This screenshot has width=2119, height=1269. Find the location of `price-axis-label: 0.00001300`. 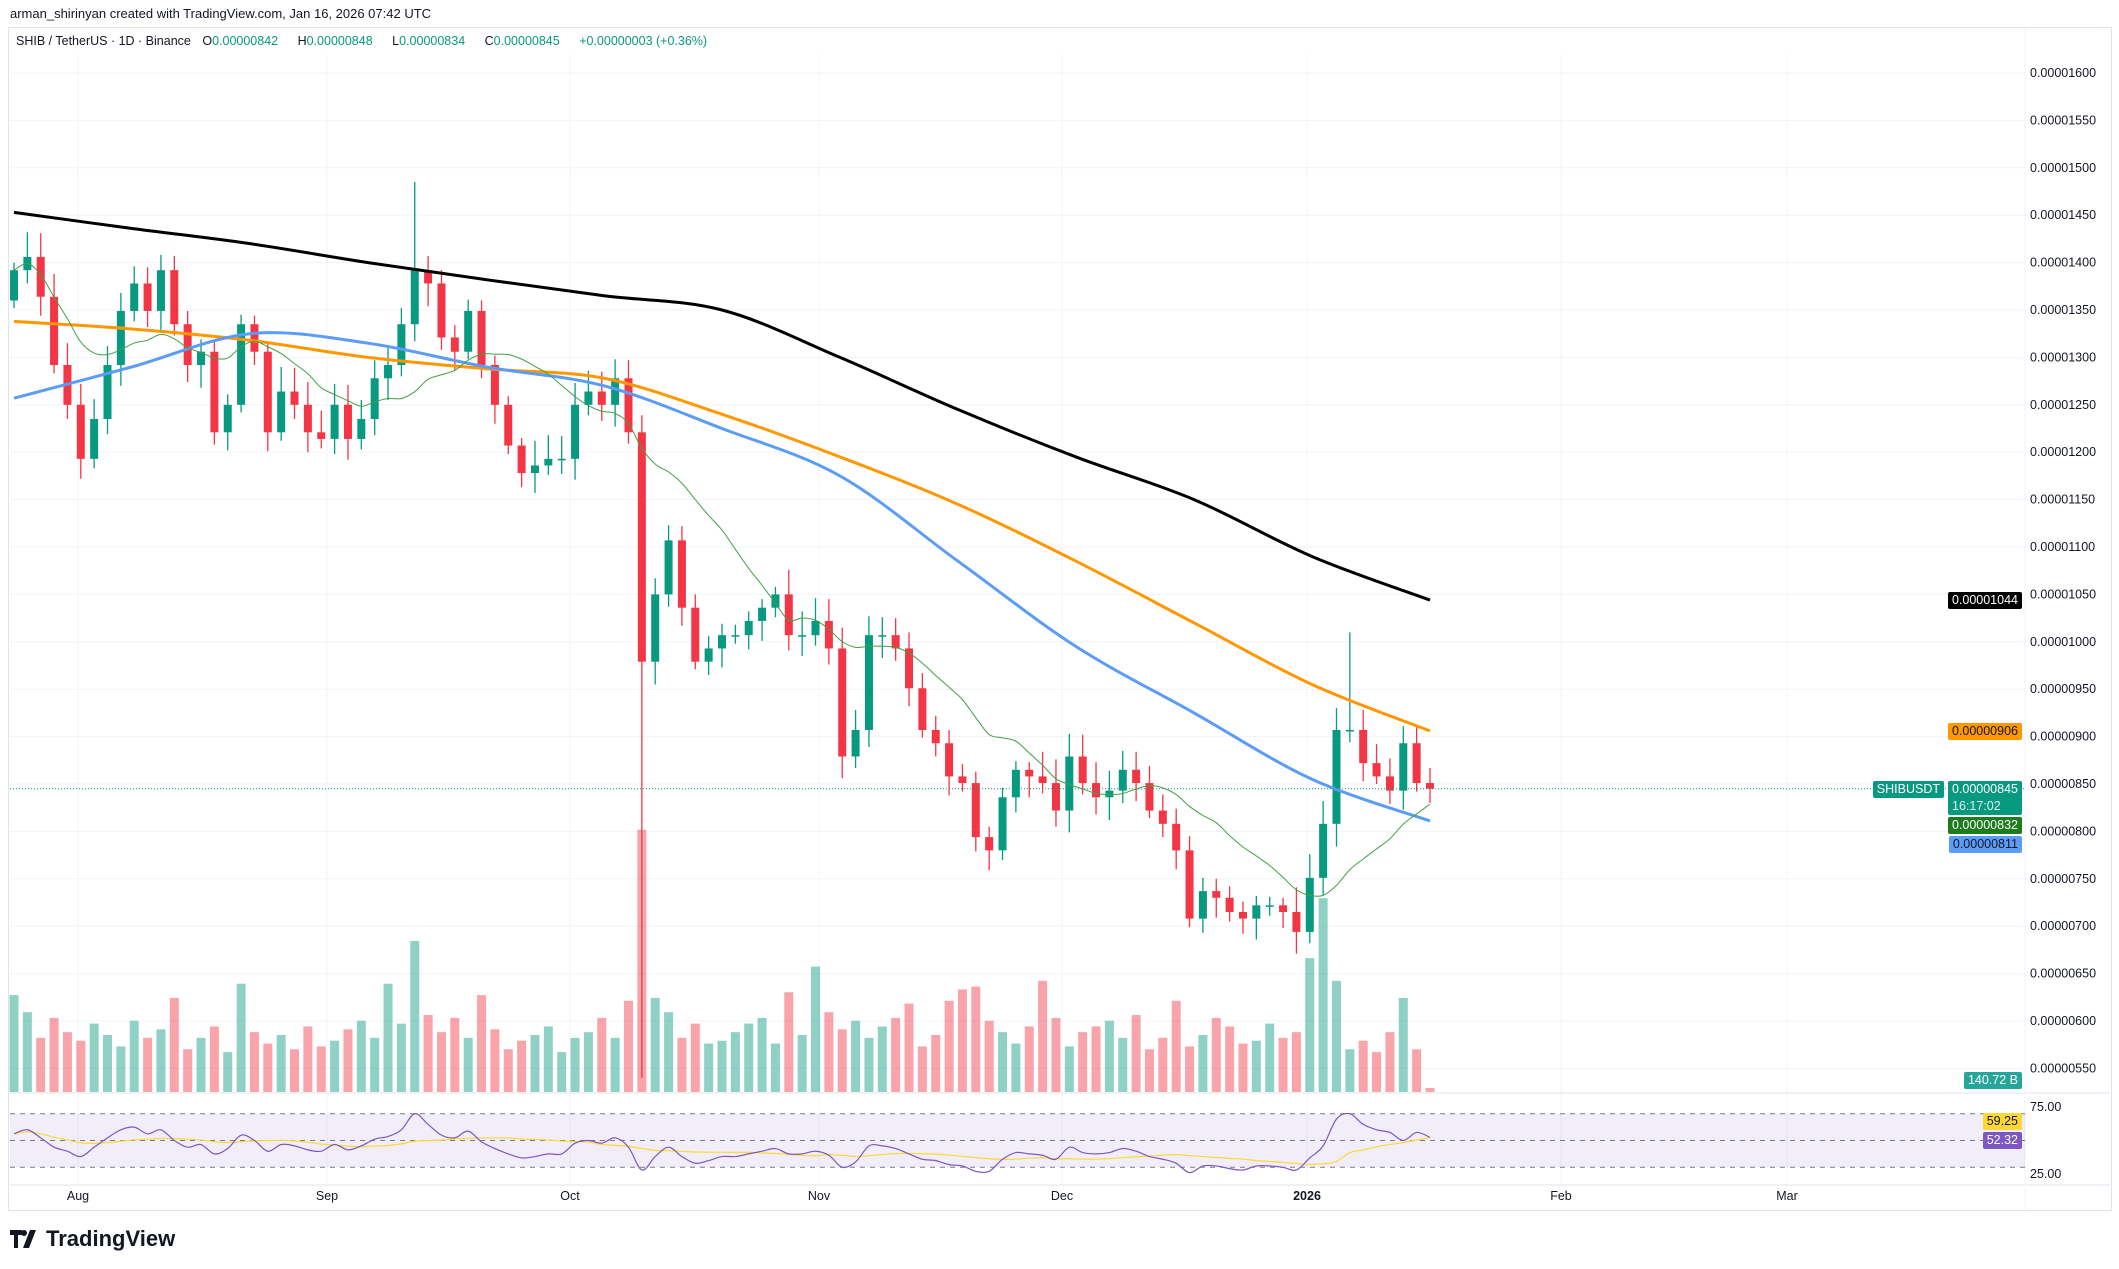

price-axis-label: 0.00001300 is located at coordinates (2063, 357).